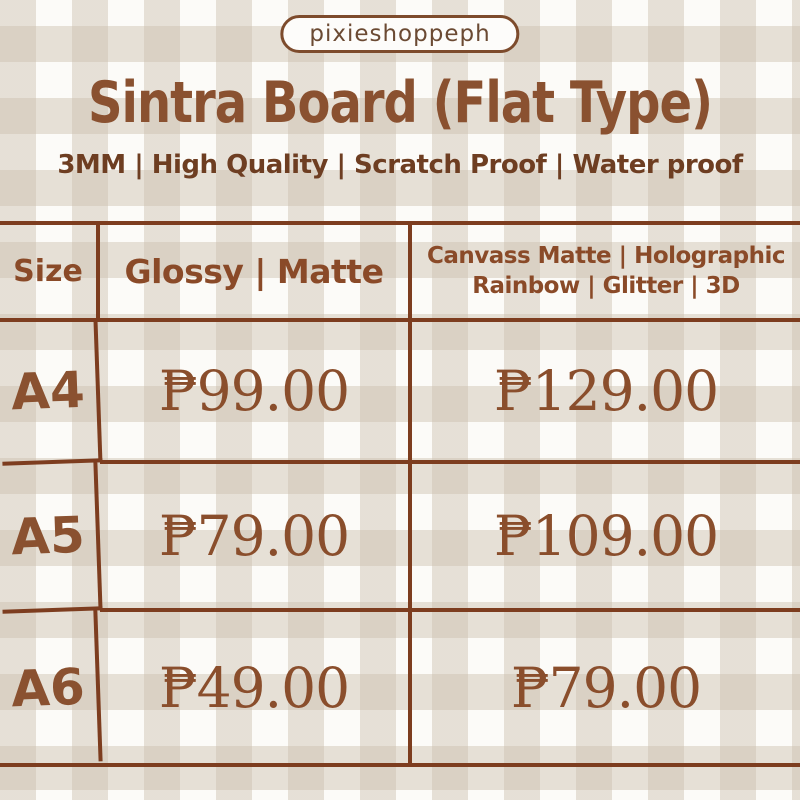 This screenshot has width=800, height=800. I want to click on glossy-matte-price-cell: ₱99.00, so click(256, 393).